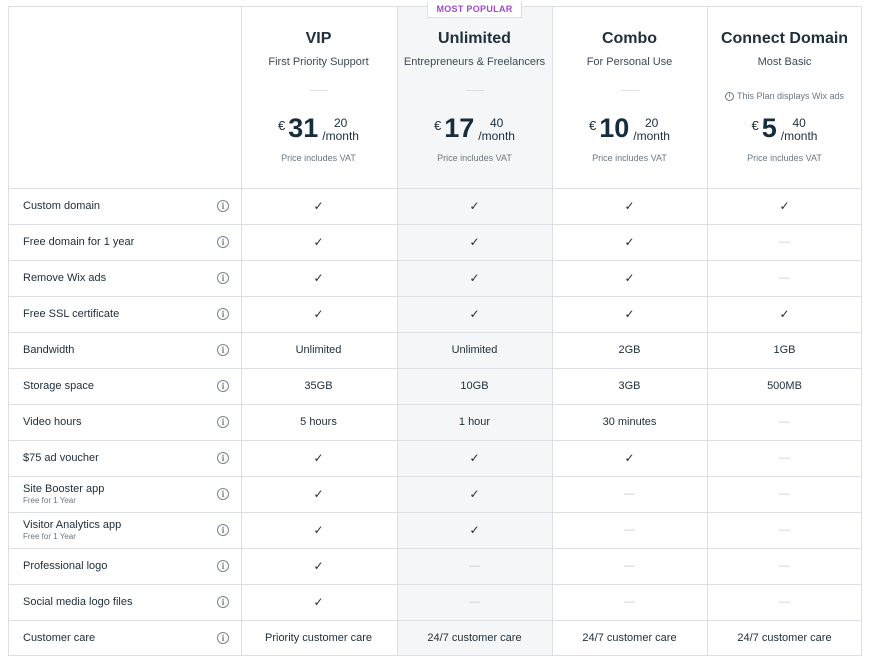  Describe the element at coordinates (629, 386) in the screenshot. I see `feature-value: 3GB` at that location.